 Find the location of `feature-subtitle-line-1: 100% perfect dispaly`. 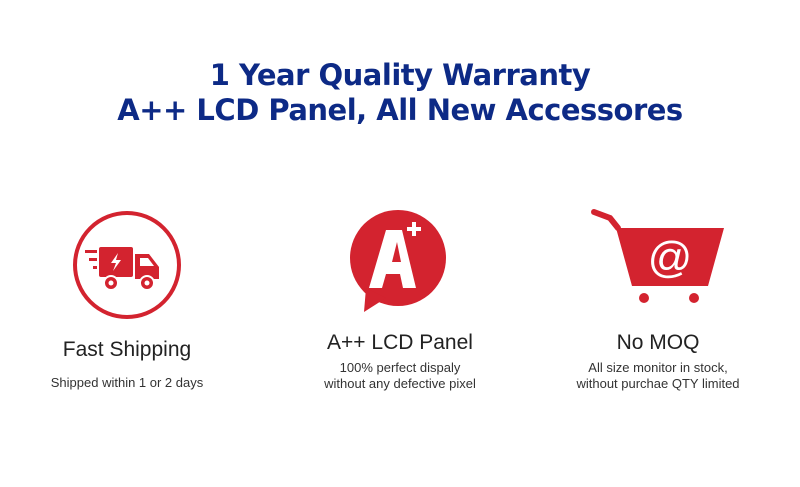

feature-subtitle-line-1: 100% perfect dispaly is located at coordinates (400, 367).